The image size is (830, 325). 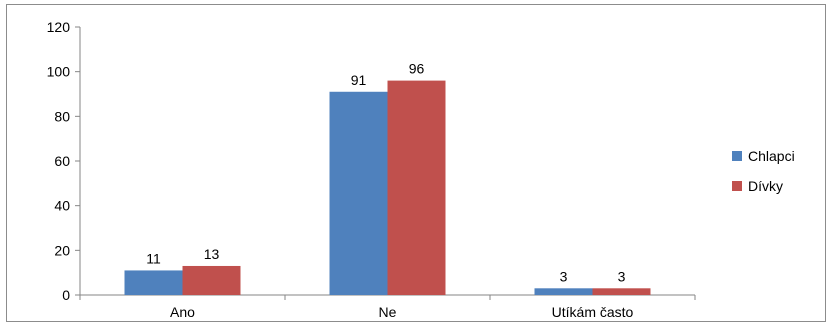 I want to click on y-tick-label: 120, so click(x=59, y=27).